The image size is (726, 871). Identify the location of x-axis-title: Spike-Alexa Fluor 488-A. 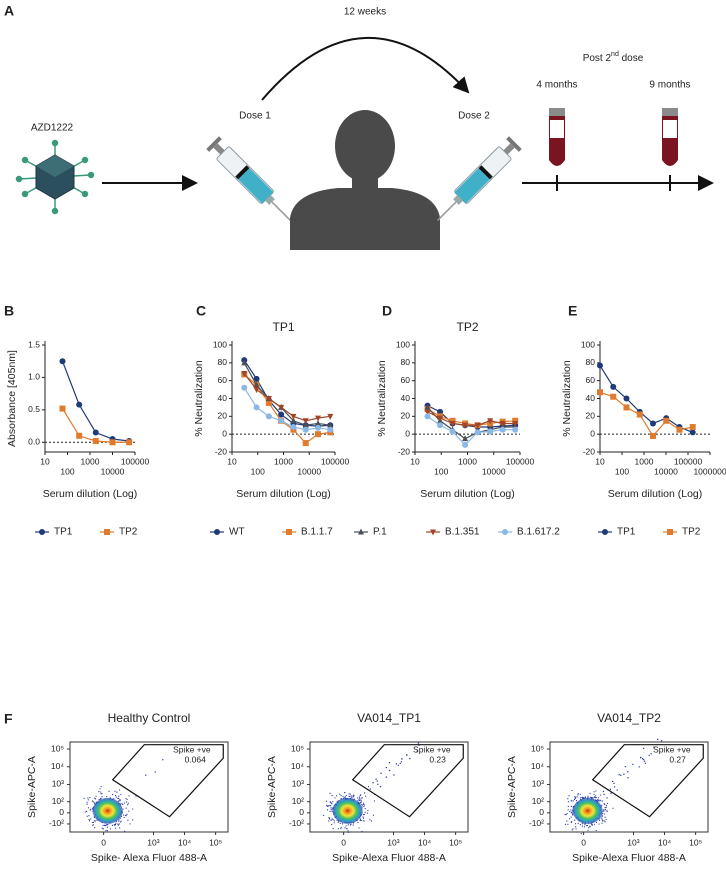
(389, 858).